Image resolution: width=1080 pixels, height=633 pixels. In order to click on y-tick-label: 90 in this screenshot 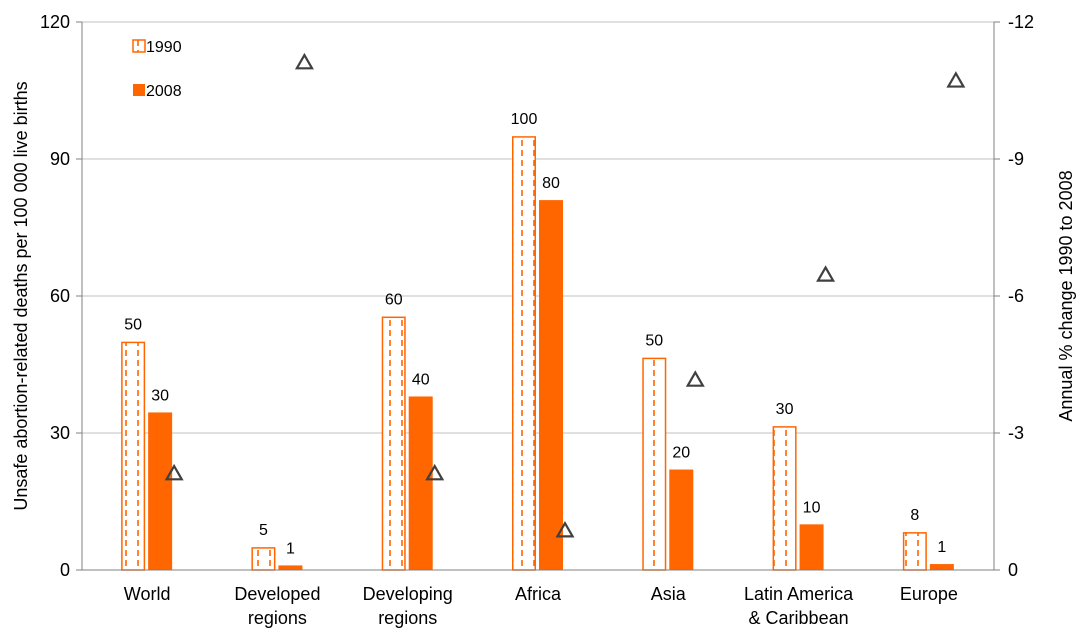, I will do `click(60, 159)`.